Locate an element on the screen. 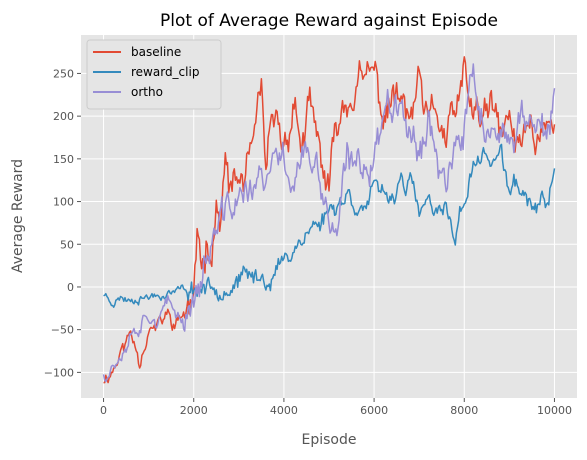 The height and width of the screenshot is (460, 587). x-tick-label: 0 is located at coordinates (103, 410).